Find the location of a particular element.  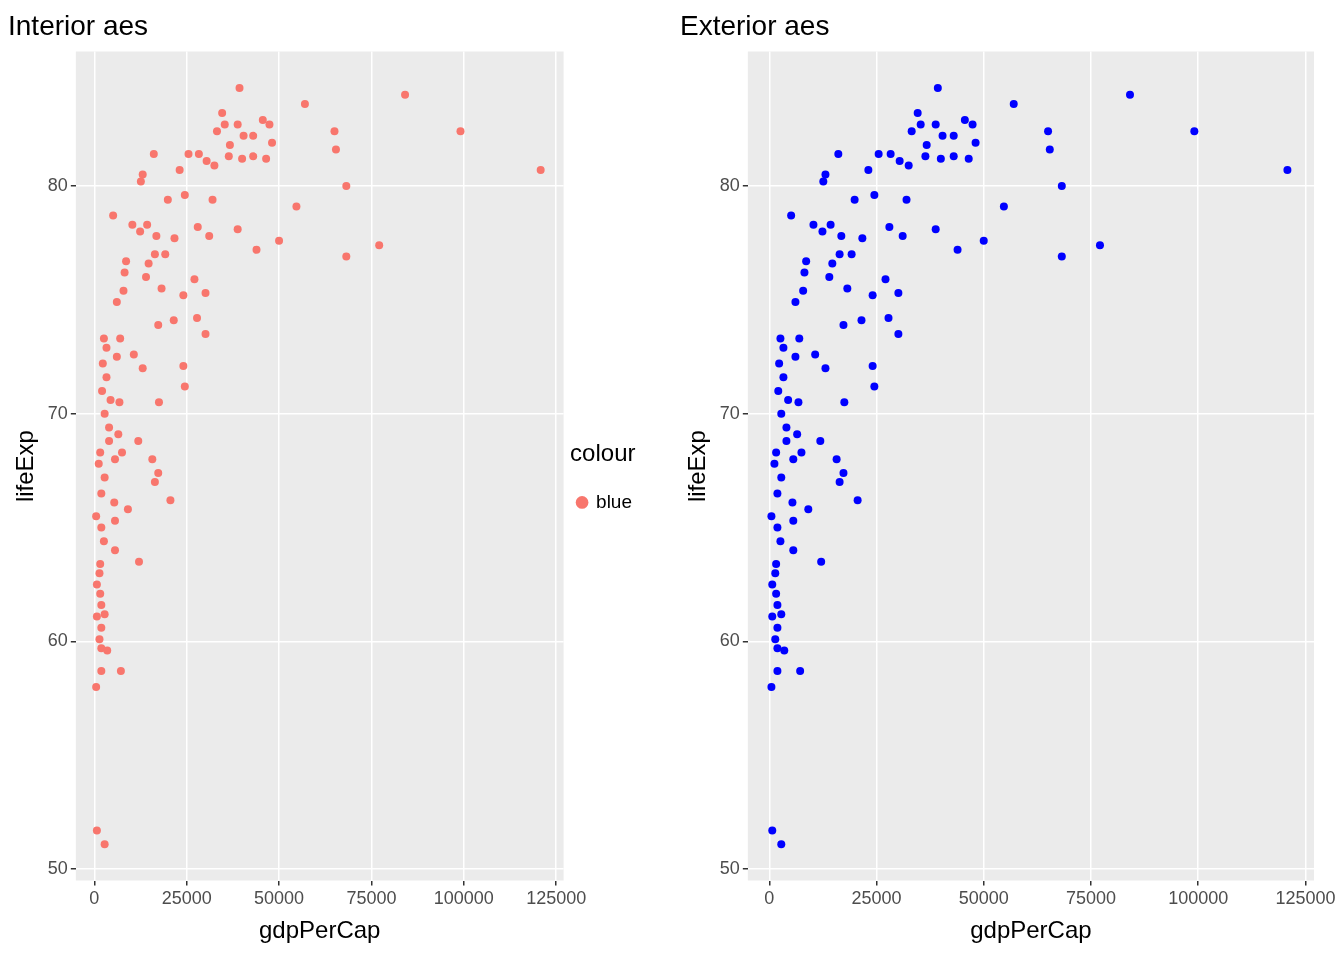

chart-title: Exterior aes is located at coordinates (755, 25).